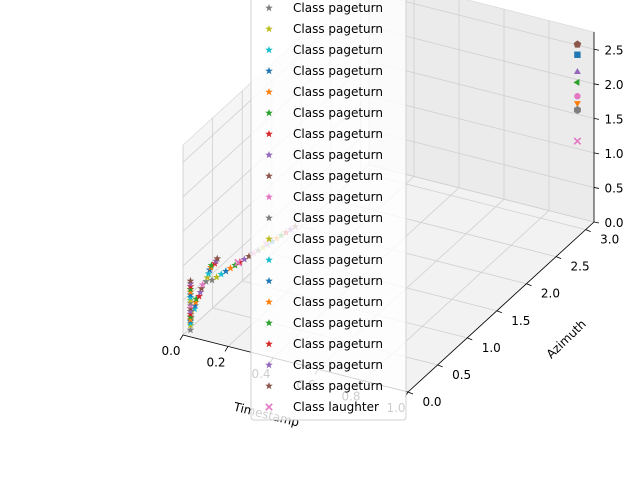  I want to click on z-tick-label: 0.5, so click(613, 188).